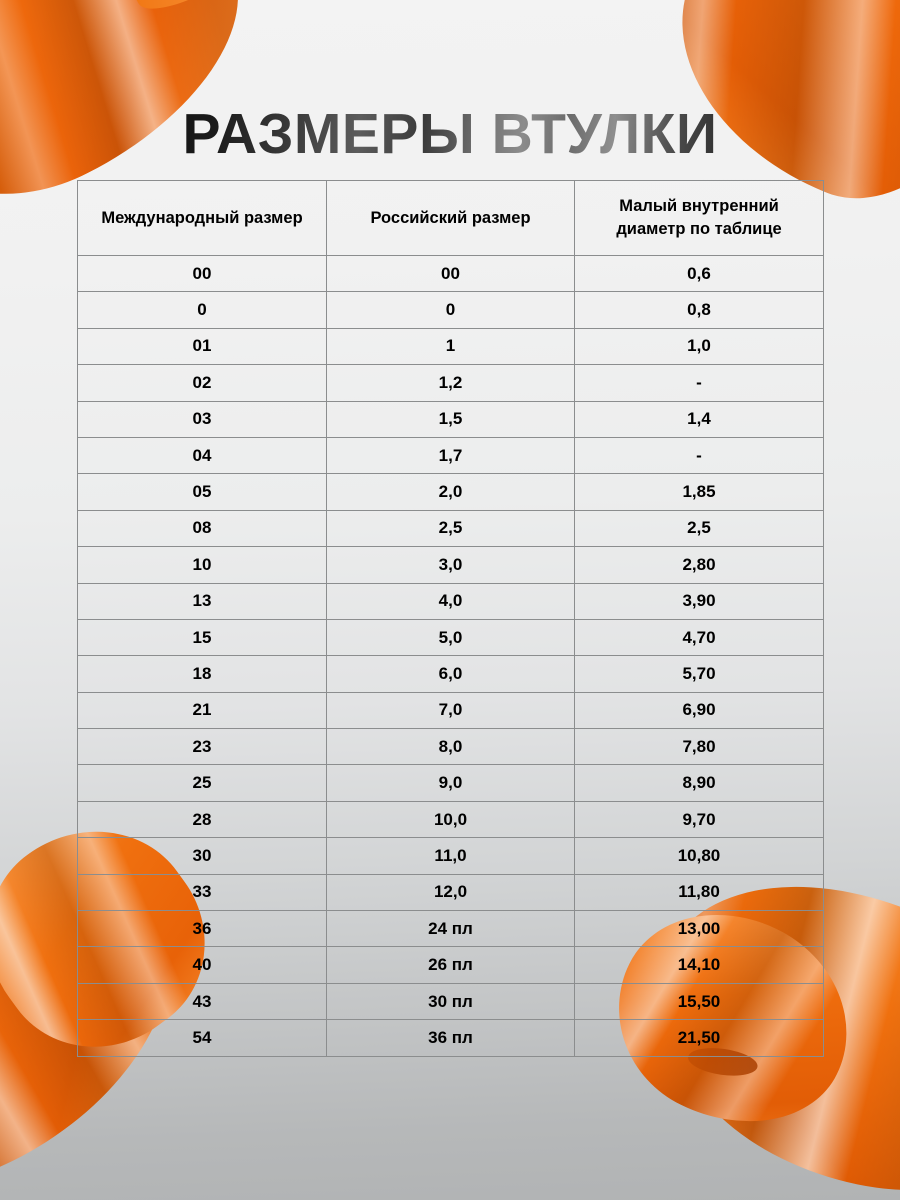 This screenshot has width=900, height=1200. Describe the element at coordinates (202, 492) in the screenshot. I see `cell-international-size: 05` at that location.